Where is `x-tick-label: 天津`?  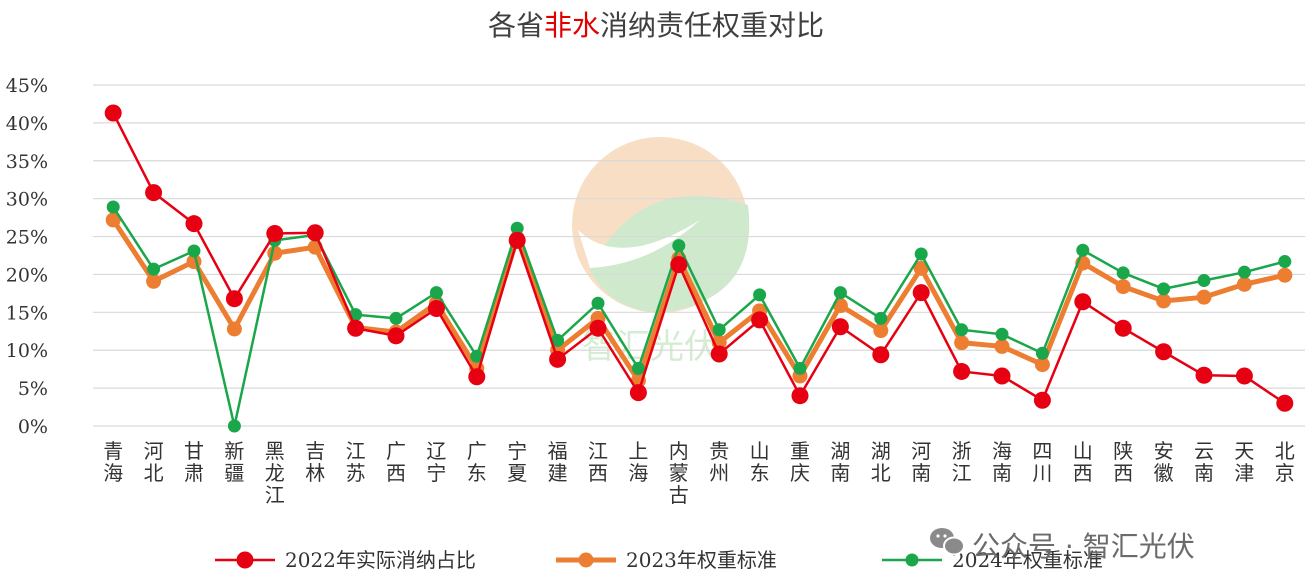
x-tick-label: 天津 is located at coordinates (1244, 462).